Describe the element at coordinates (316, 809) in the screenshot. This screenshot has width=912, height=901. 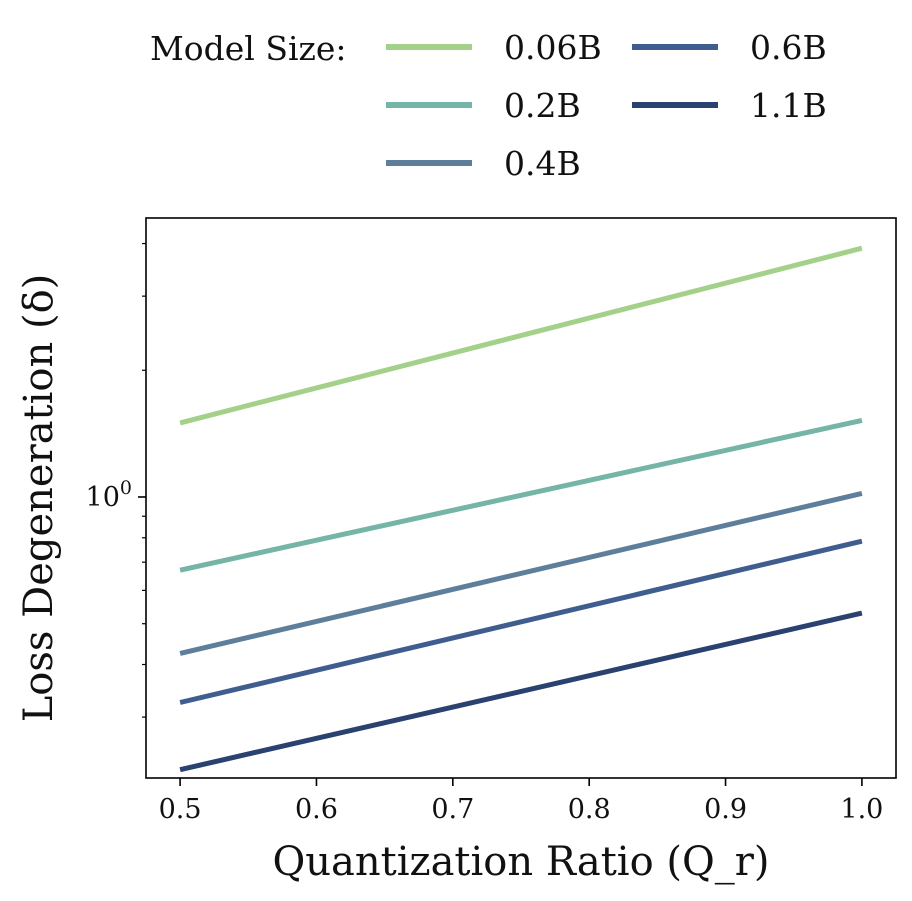
I see `x-tick-label: 0.6` at that location.